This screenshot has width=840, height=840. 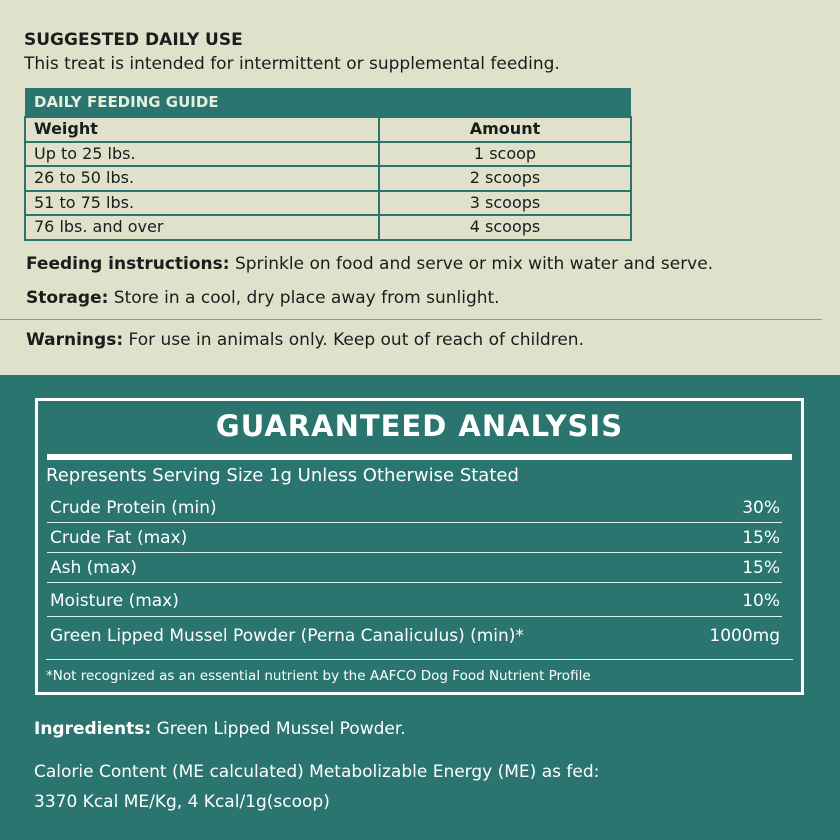 I want to click on nutrient-value: 1000mg, so click(x=744, y=636).